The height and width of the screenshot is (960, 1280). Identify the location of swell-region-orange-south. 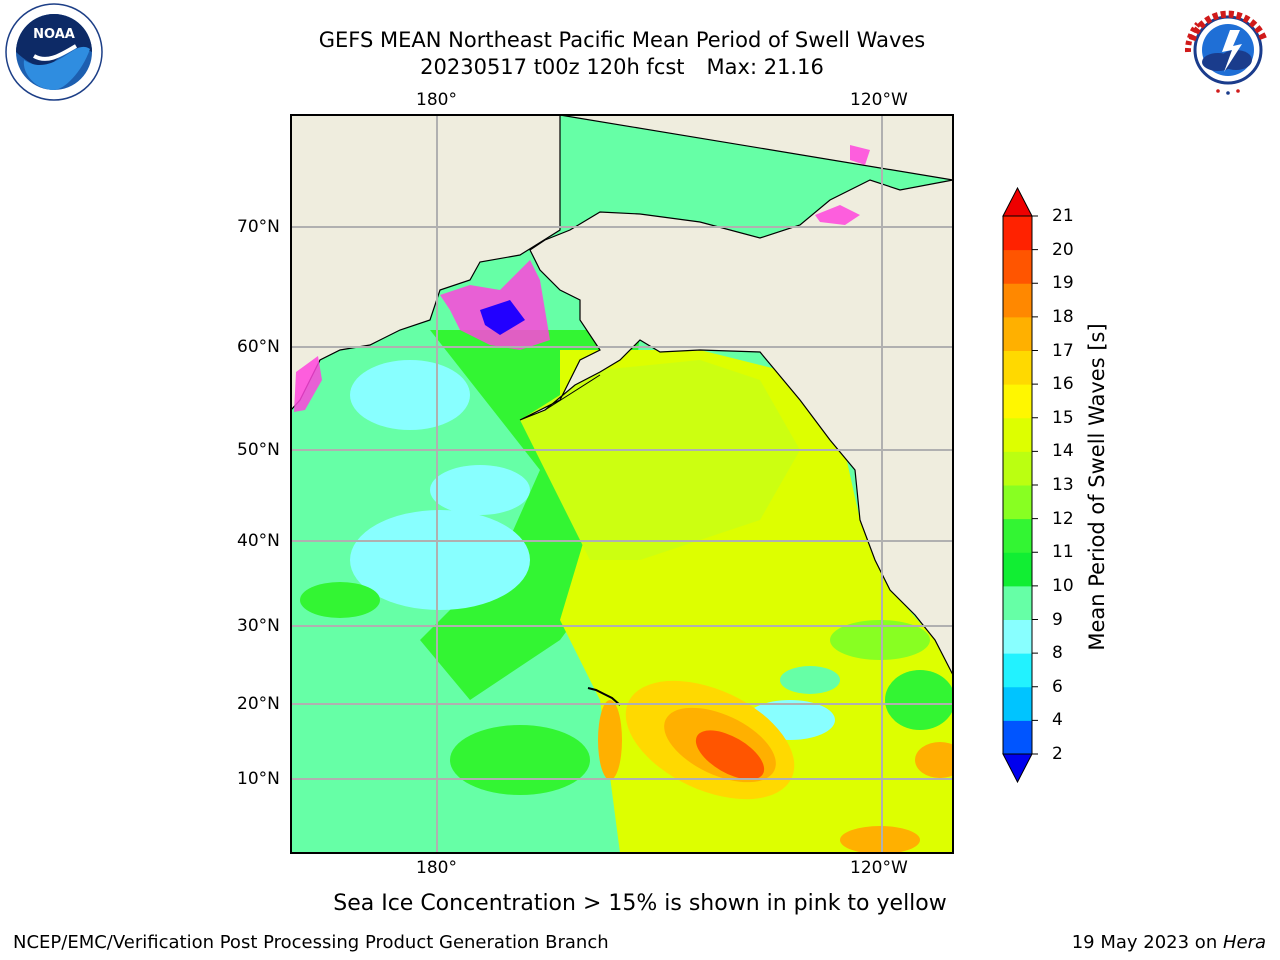
(880, 839).